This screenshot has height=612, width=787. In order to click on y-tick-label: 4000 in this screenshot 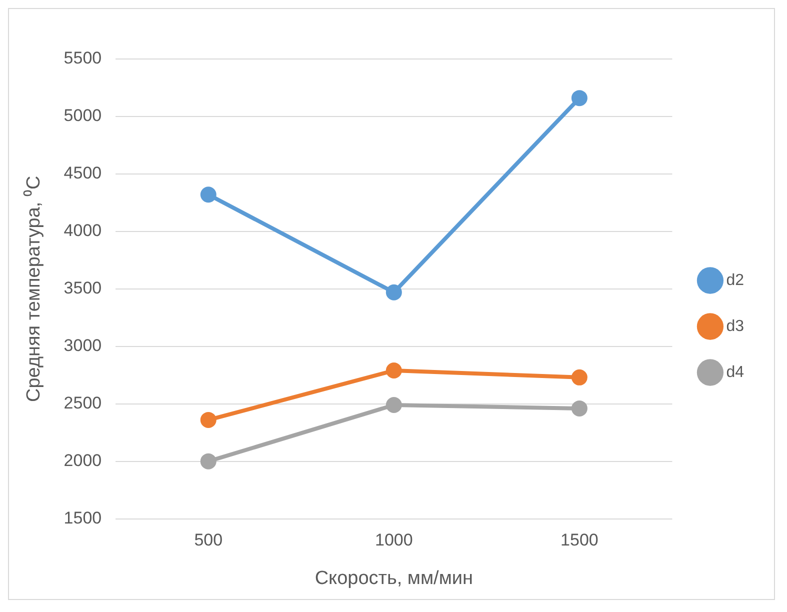, I will do `click(83, 230)`.